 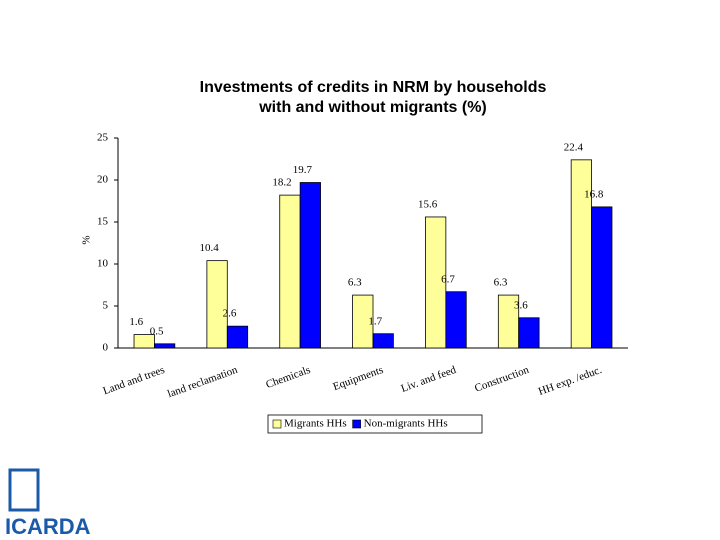 What do you see at coordinates (570, 381) in the screenshot?
I see `x-tick-label: HH exp. /educ.` at bounding box center [570, 381].